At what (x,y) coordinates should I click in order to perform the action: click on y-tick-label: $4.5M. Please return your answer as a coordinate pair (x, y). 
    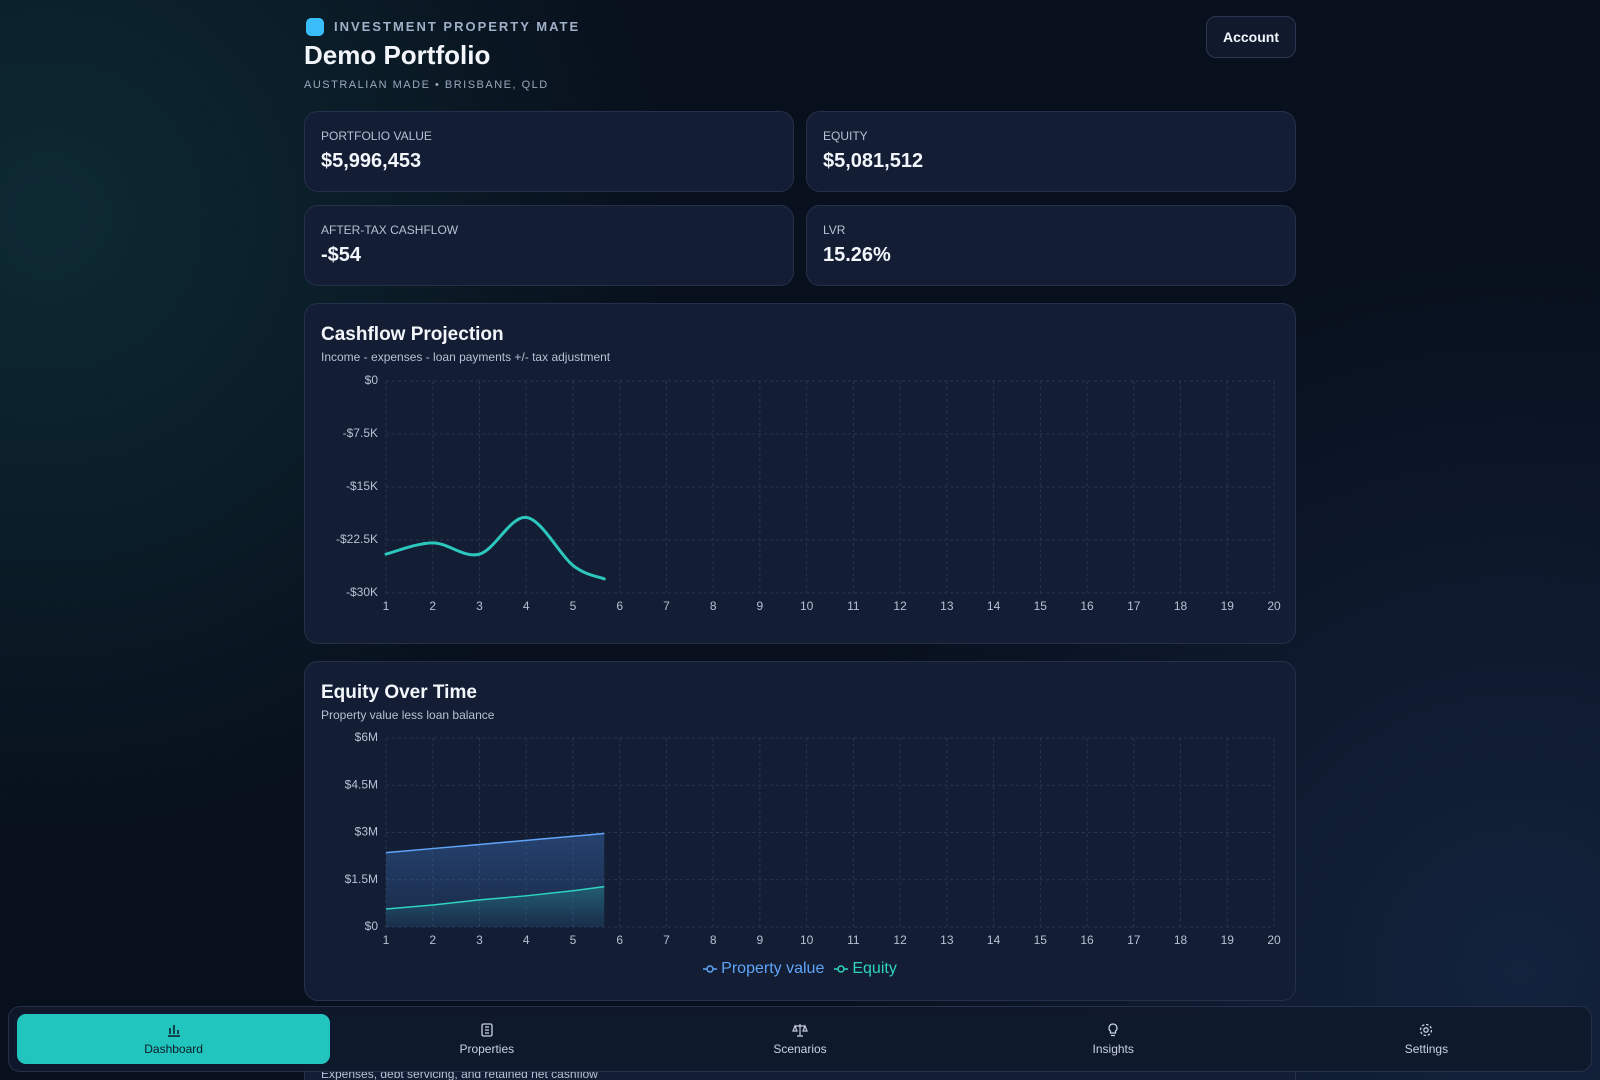
    Looking at the image, I should click on (361, 784).